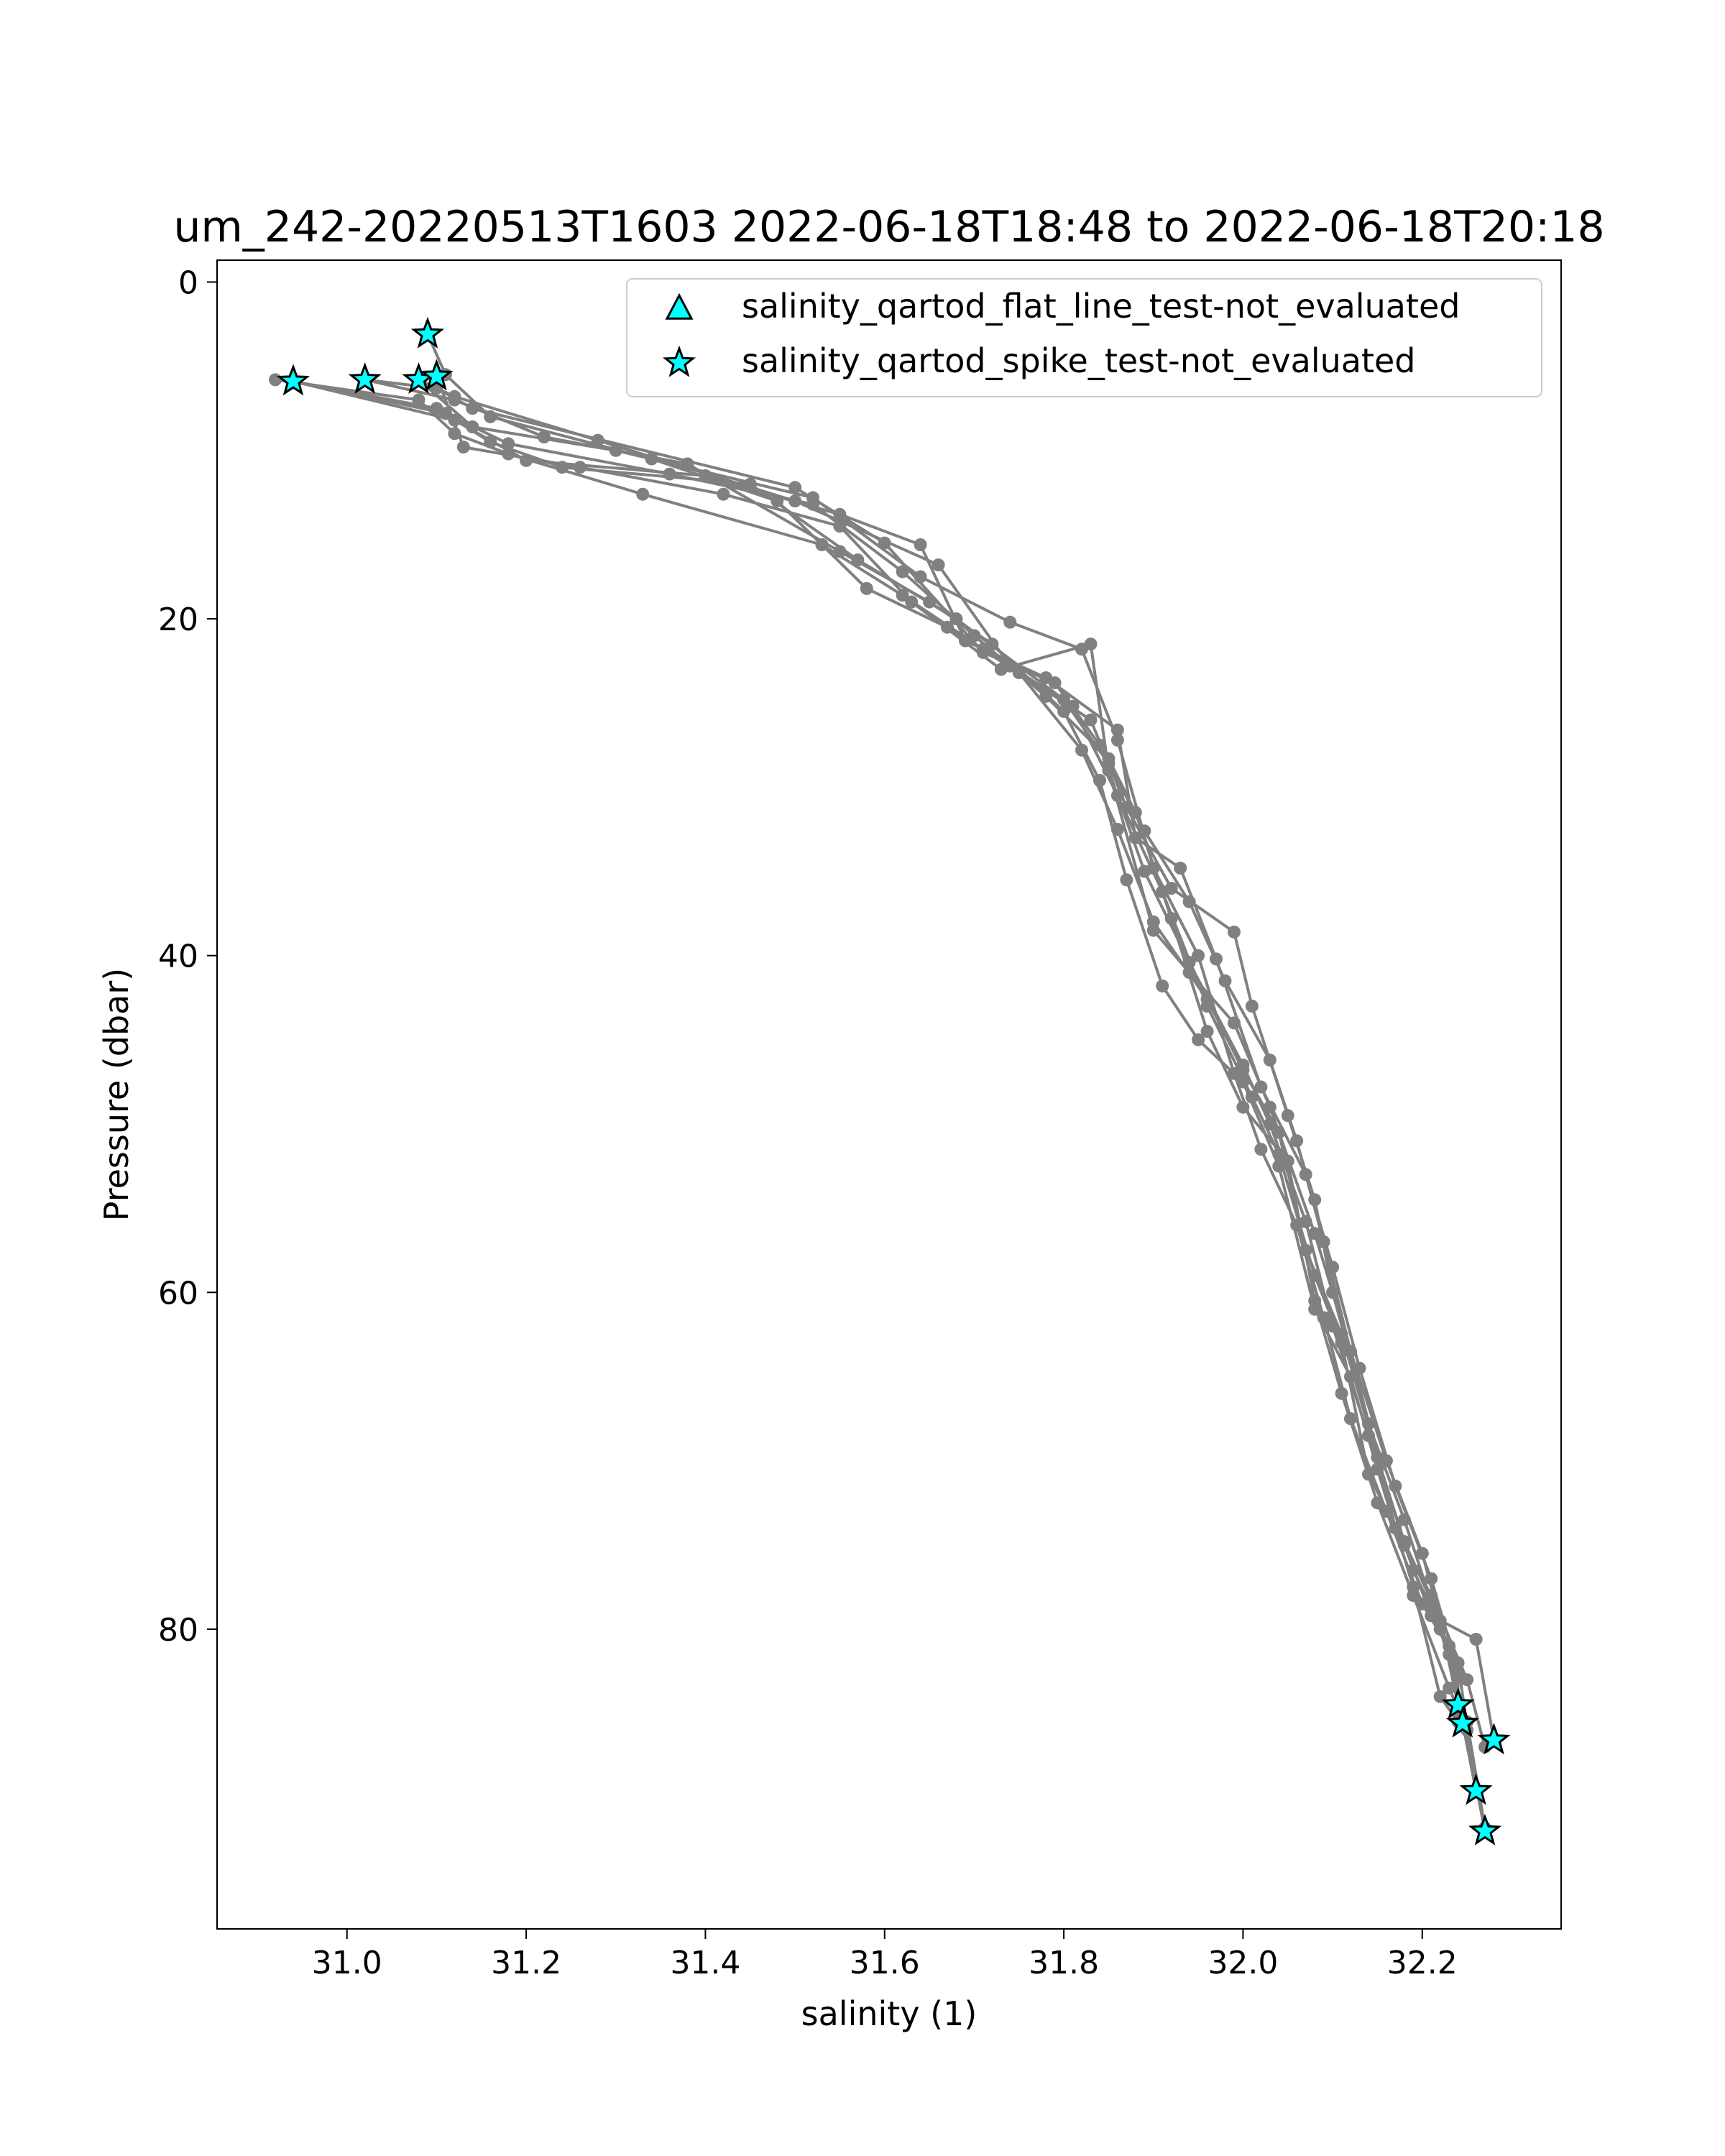 The height and width of the screenshot is (2156, 1725). What do you see at coordinates (1078, 361) in the screenshot?
I see `legend-label-spike: salinity_qartod_spike_test-not_evaluated` at bounding box center [1078, 361].